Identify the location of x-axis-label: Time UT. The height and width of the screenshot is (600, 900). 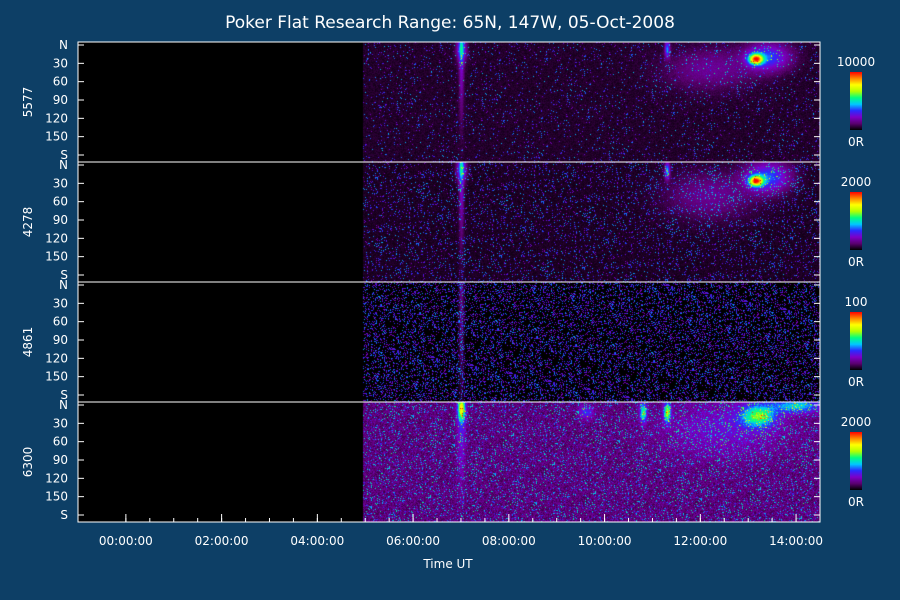
(447, 564).